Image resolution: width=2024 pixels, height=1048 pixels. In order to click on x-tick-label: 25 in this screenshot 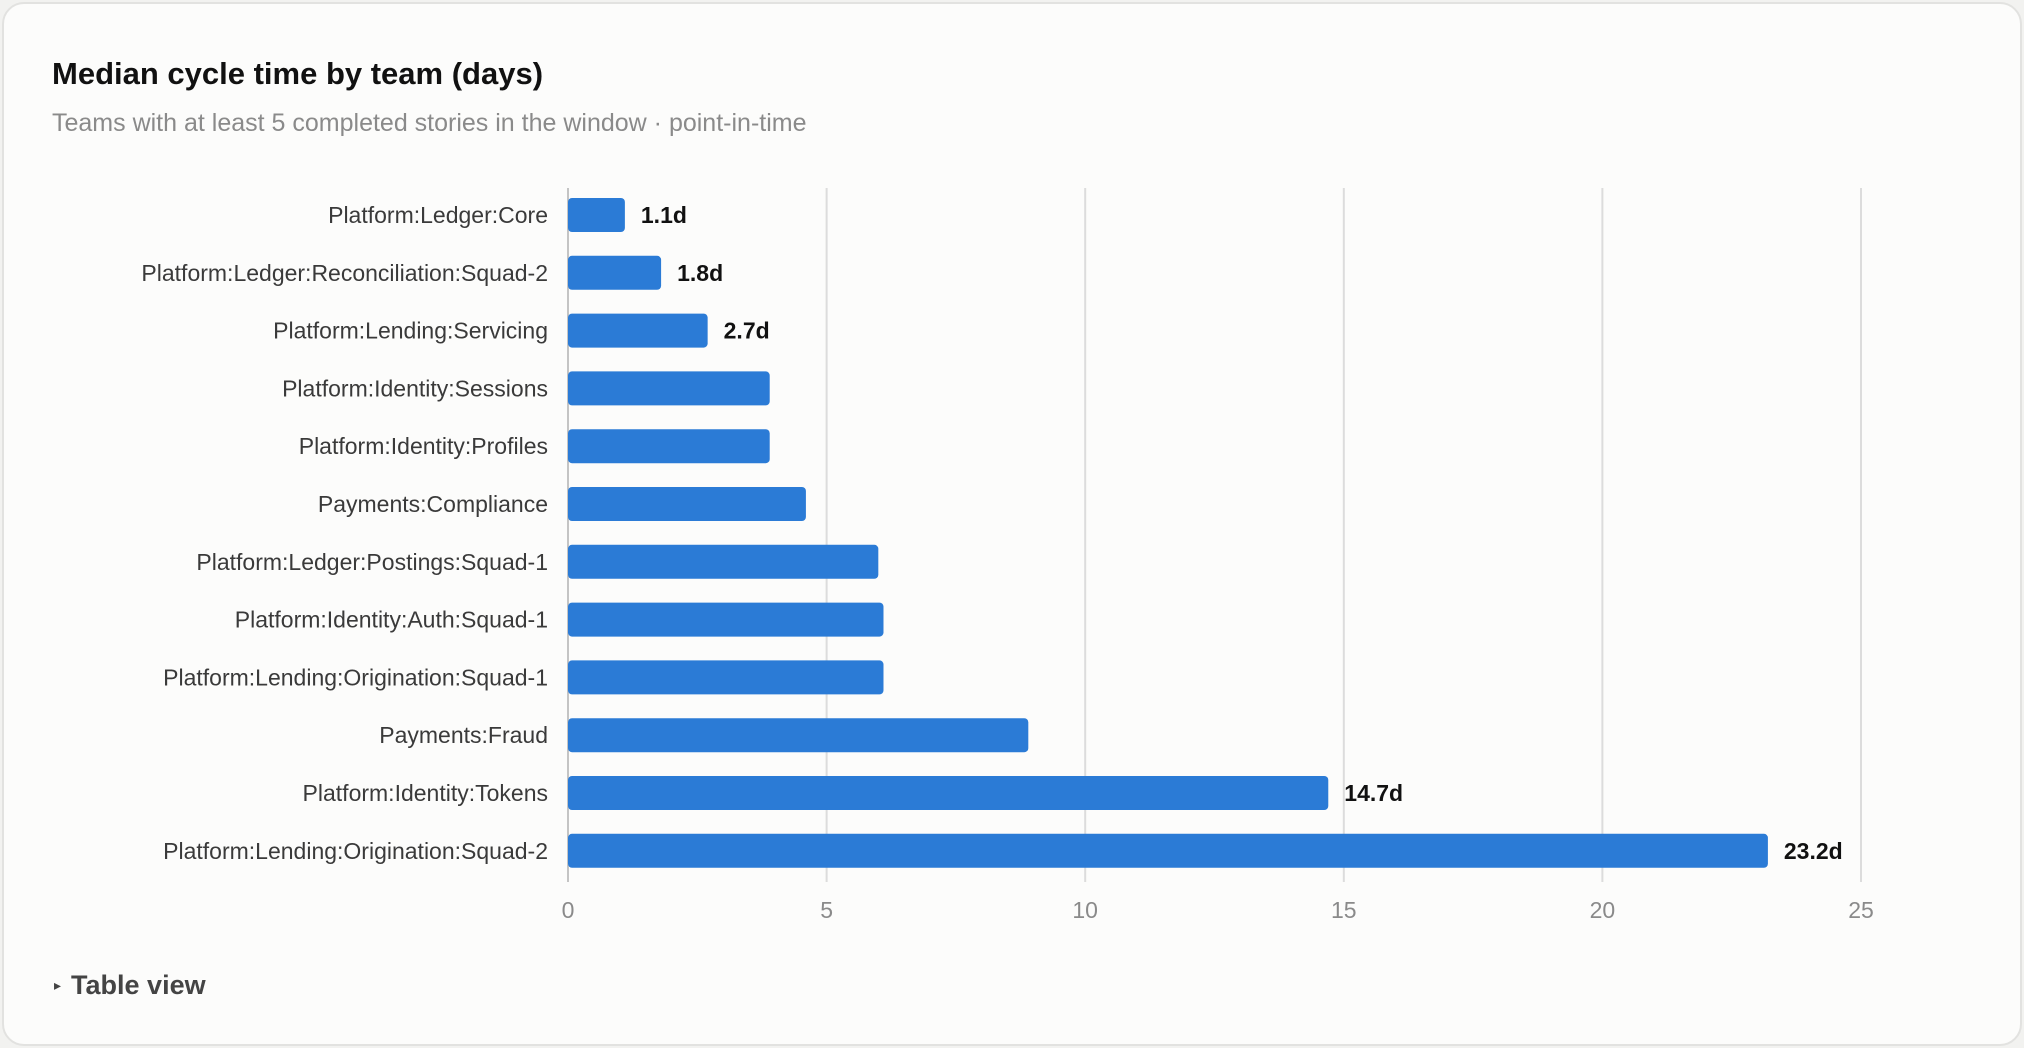, I will do `click(1861, 910)`.